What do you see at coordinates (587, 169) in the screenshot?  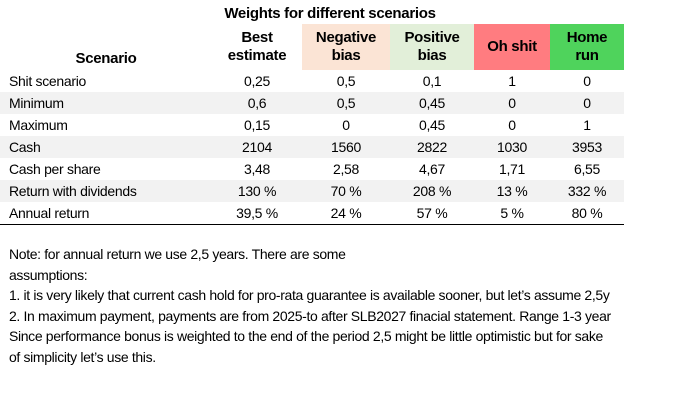 I see `cell: 6,55` at bounding box center [587, 169].